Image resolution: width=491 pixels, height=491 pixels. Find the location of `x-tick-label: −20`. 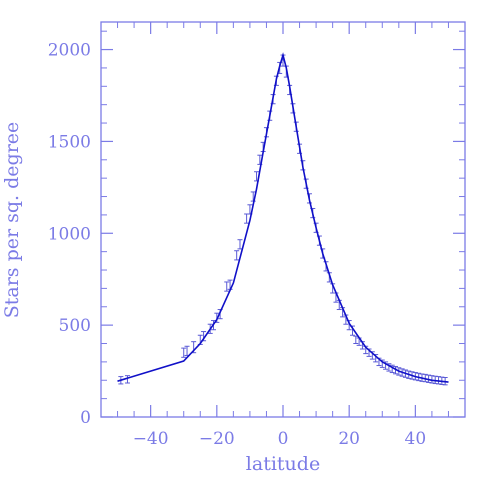

x-tick-label: −20 is located at coordinates (217, 439).